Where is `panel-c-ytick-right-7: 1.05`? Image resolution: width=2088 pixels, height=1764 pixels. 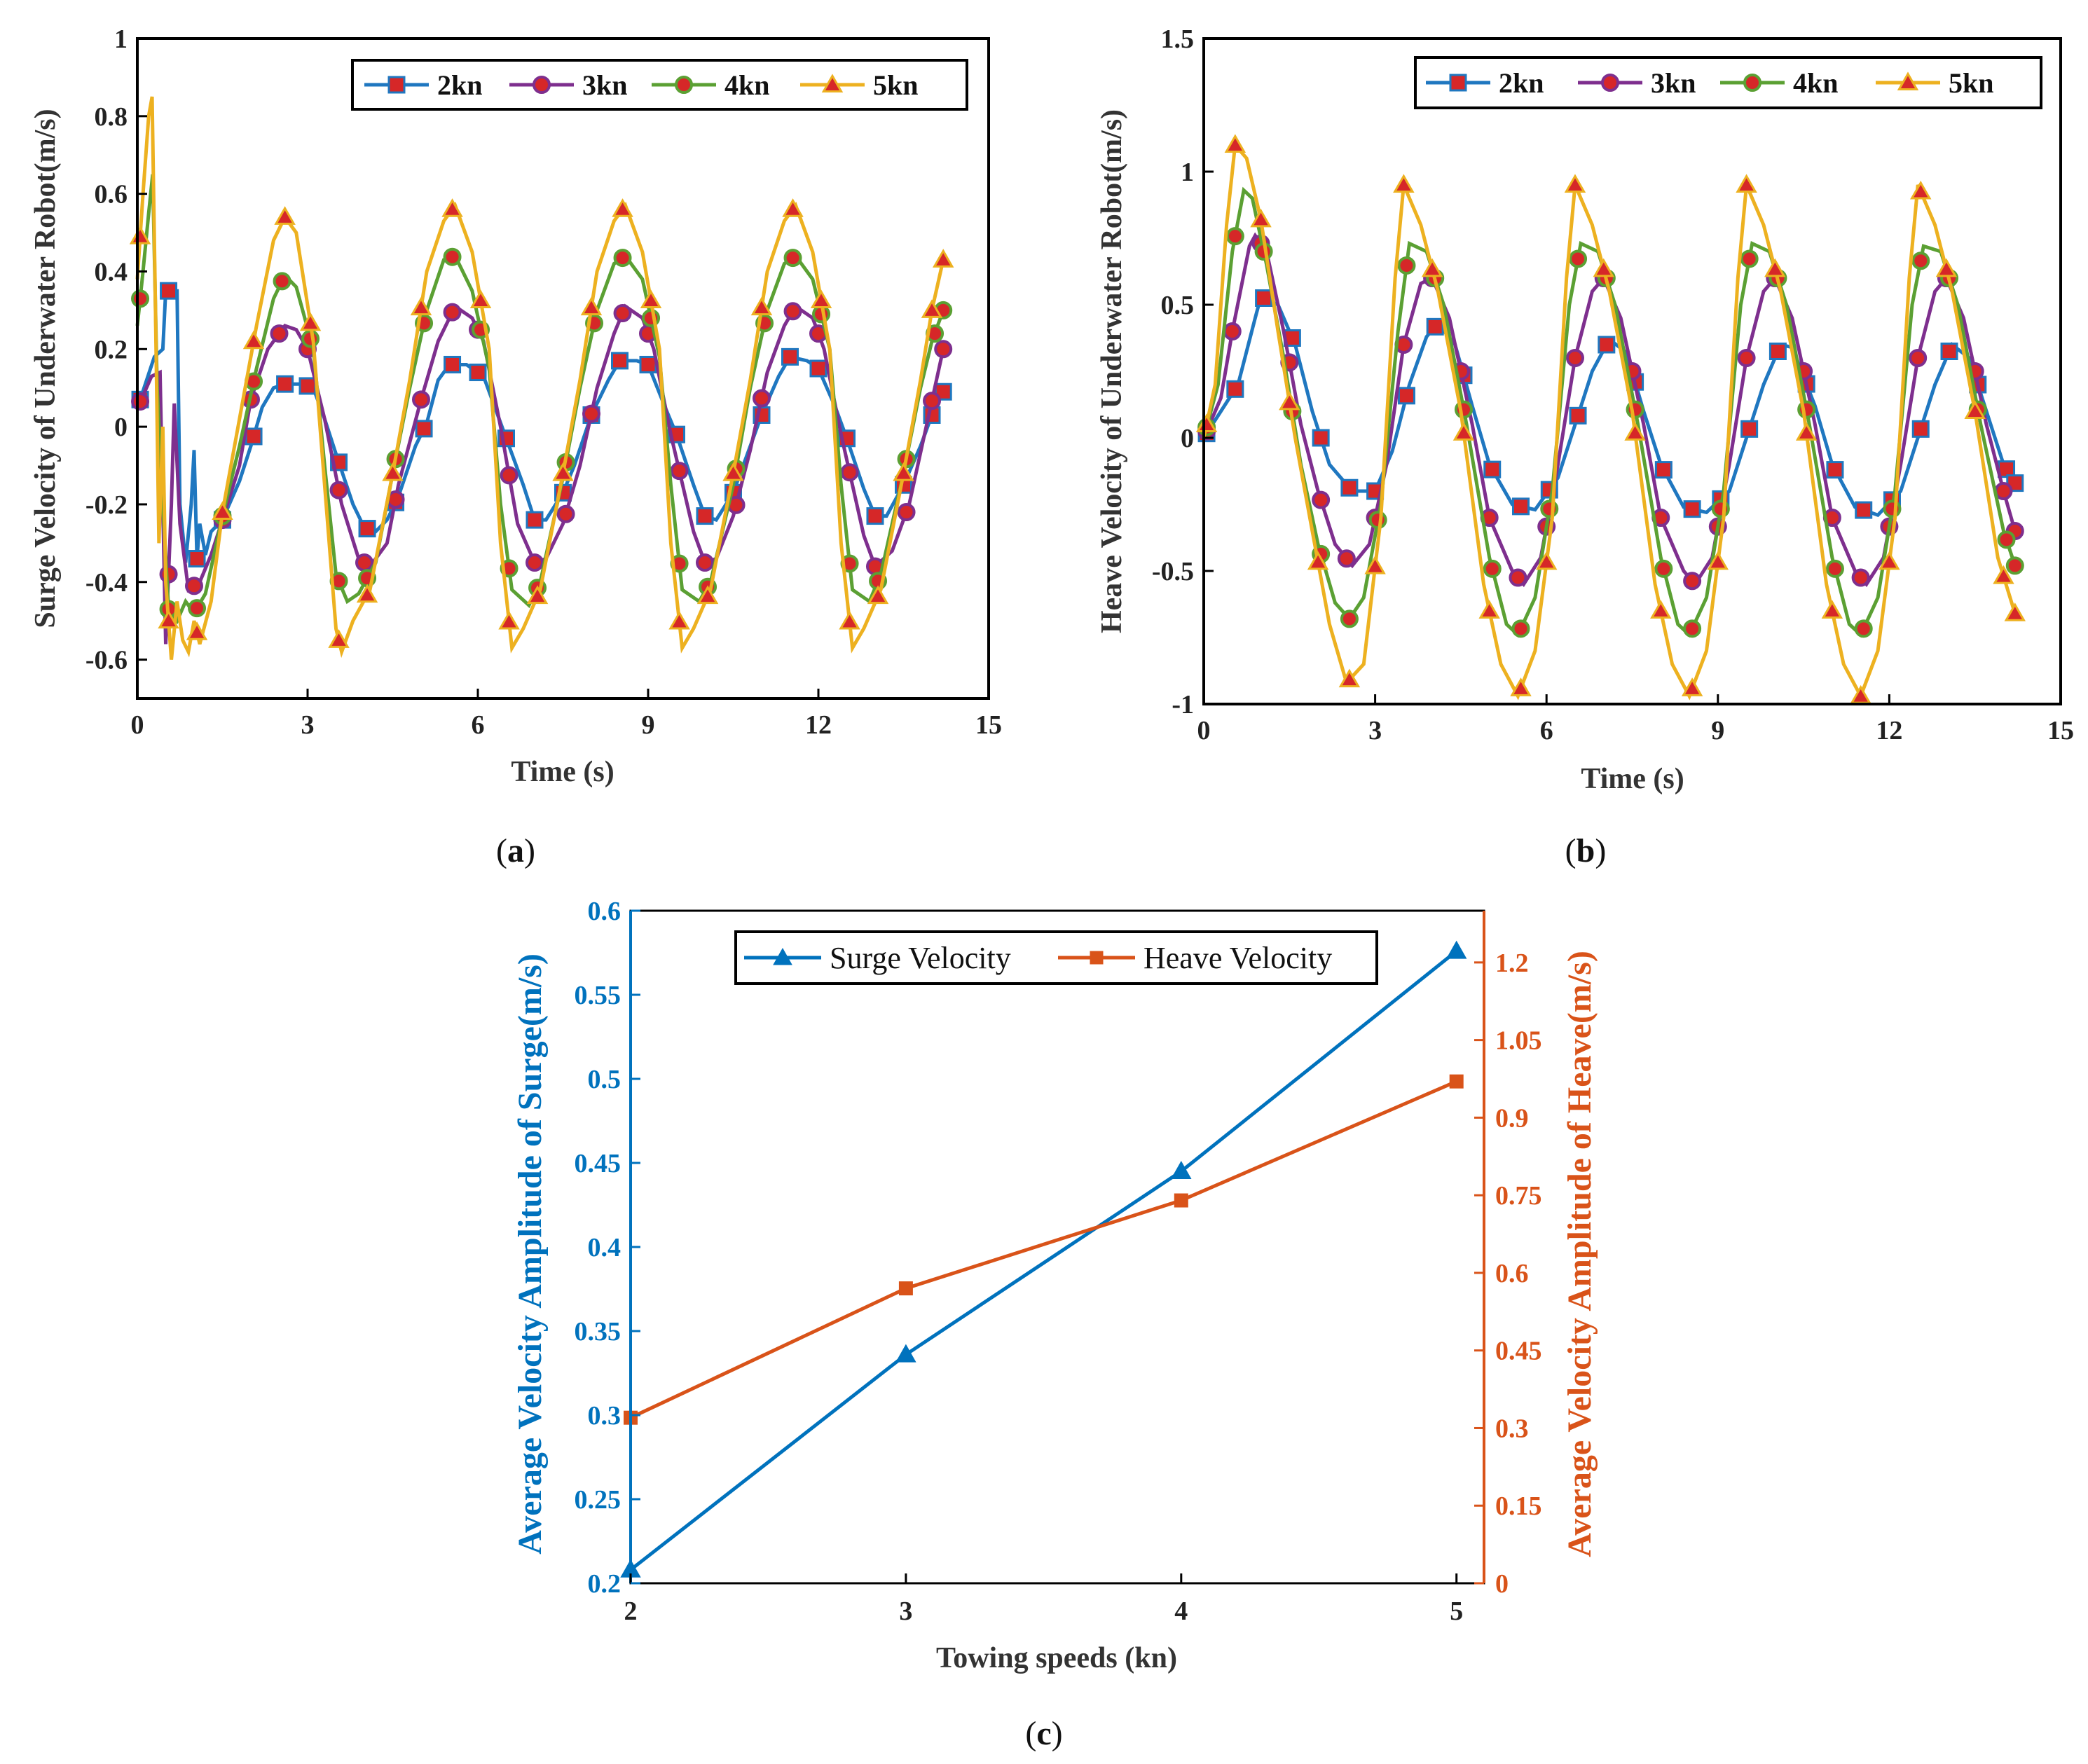
panel-c-ytick-right-7: 1.05 is located at coordinates (1519, 1041).